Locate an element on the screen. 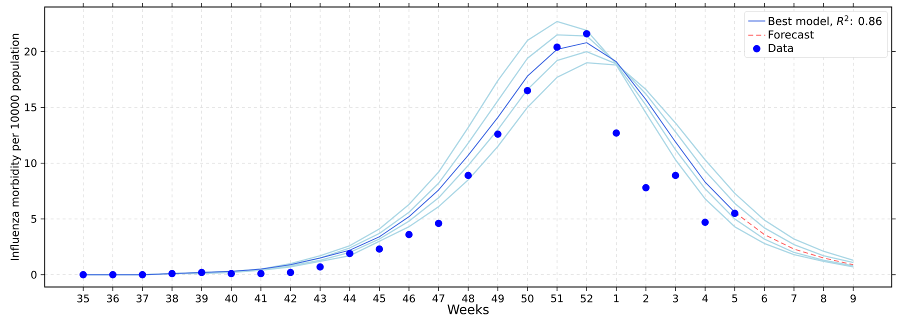  x-tick-label: 7 is located at coordinates (794, 298).